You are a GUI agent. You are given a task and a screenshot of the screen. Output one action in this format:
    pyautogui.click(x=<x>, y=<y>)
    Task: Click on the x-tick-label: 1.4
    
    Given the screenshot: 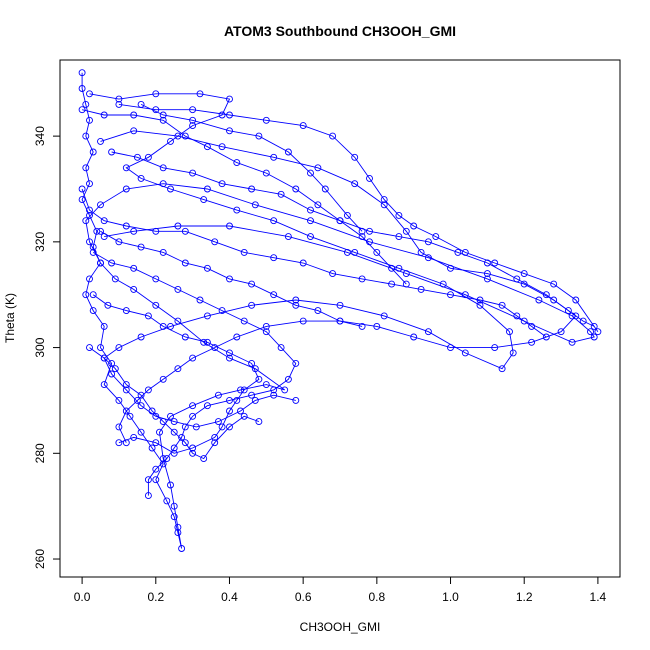 What is the action you would take?
    pyautogui.click(x=598, y=597)
    